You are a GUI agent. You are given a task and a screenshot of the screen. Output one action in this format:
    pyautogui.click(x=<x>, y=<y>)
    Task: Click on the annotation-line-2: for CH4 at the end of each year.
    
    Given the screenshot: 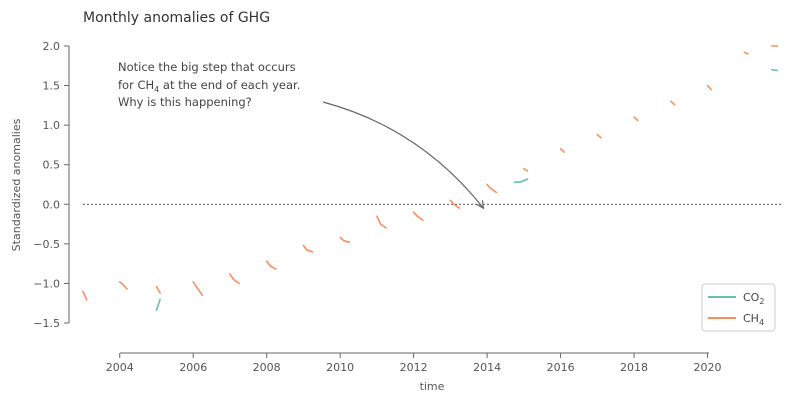 What is the action you would take?
    pyautogui.click(x=209, y=86)
    